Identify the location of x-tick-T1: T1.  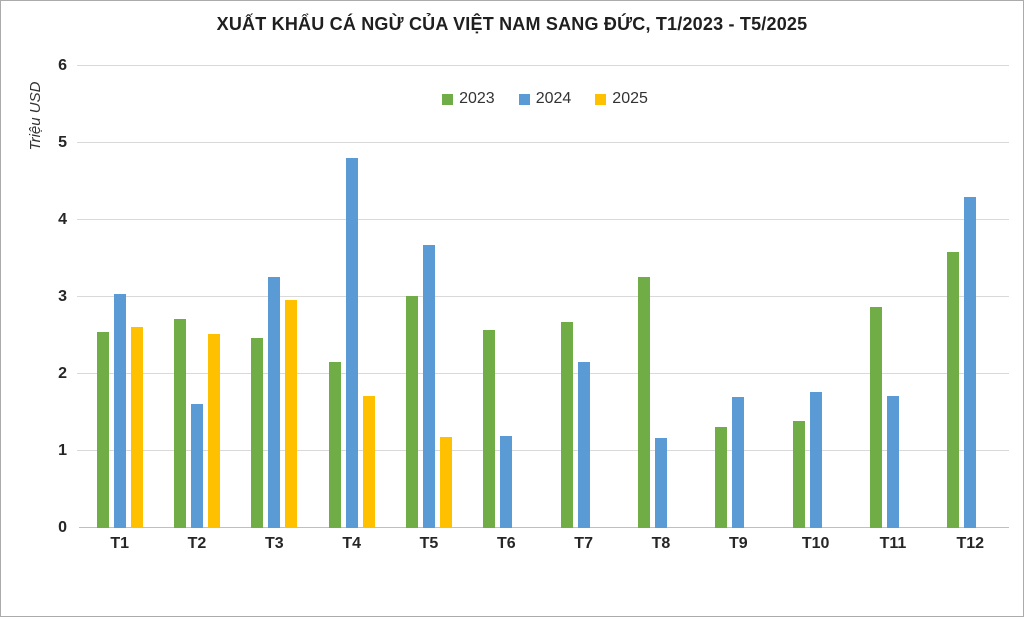
(119, 543).